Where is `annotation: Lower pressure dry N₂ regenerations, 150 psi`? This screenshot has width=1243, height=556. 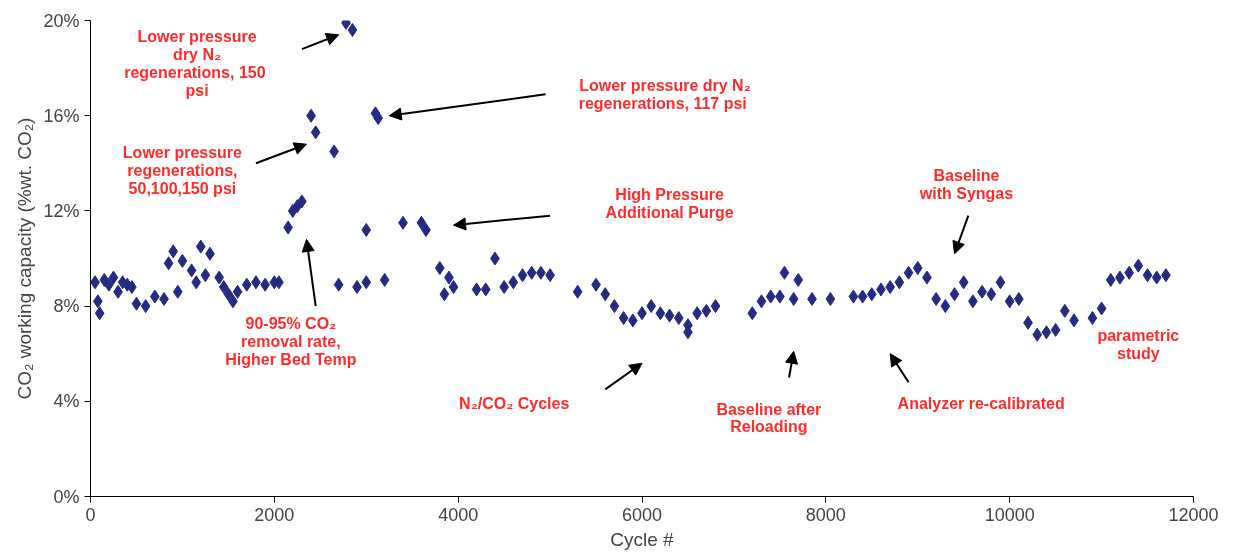 annotation: Lower pressure dry N₂ regenerations, 150 psi is located at coordinates (195, 63).